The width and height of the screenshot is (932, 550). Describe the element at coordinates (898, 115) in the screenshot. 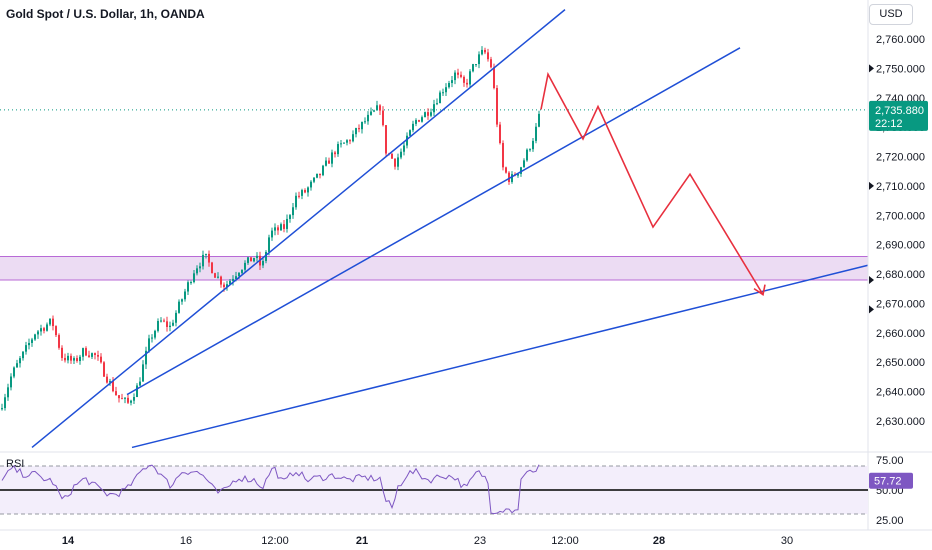

I see `last-price-badge` at that location.